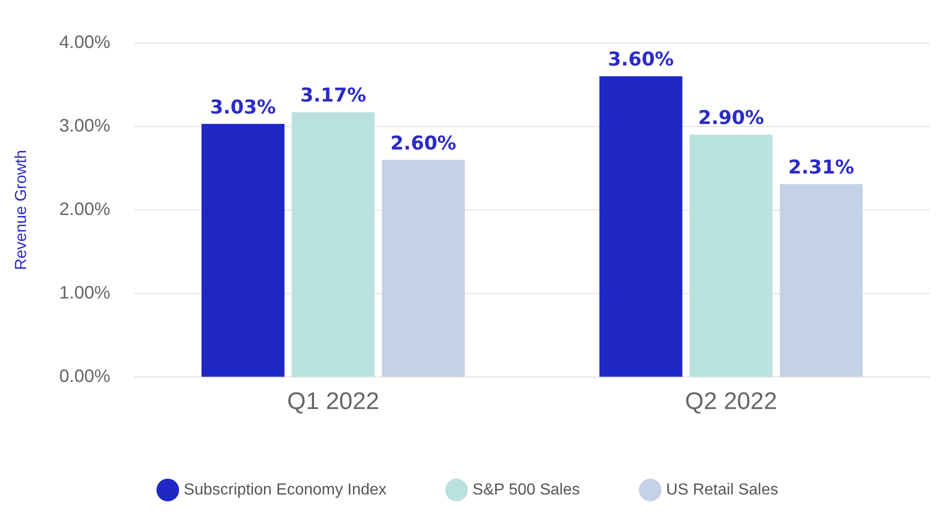 This screenshot has width=942, height=516. Describe the element at coordinates (84, 292) in the screenshot. I see `y-tick-label: 1.00%` at that location.